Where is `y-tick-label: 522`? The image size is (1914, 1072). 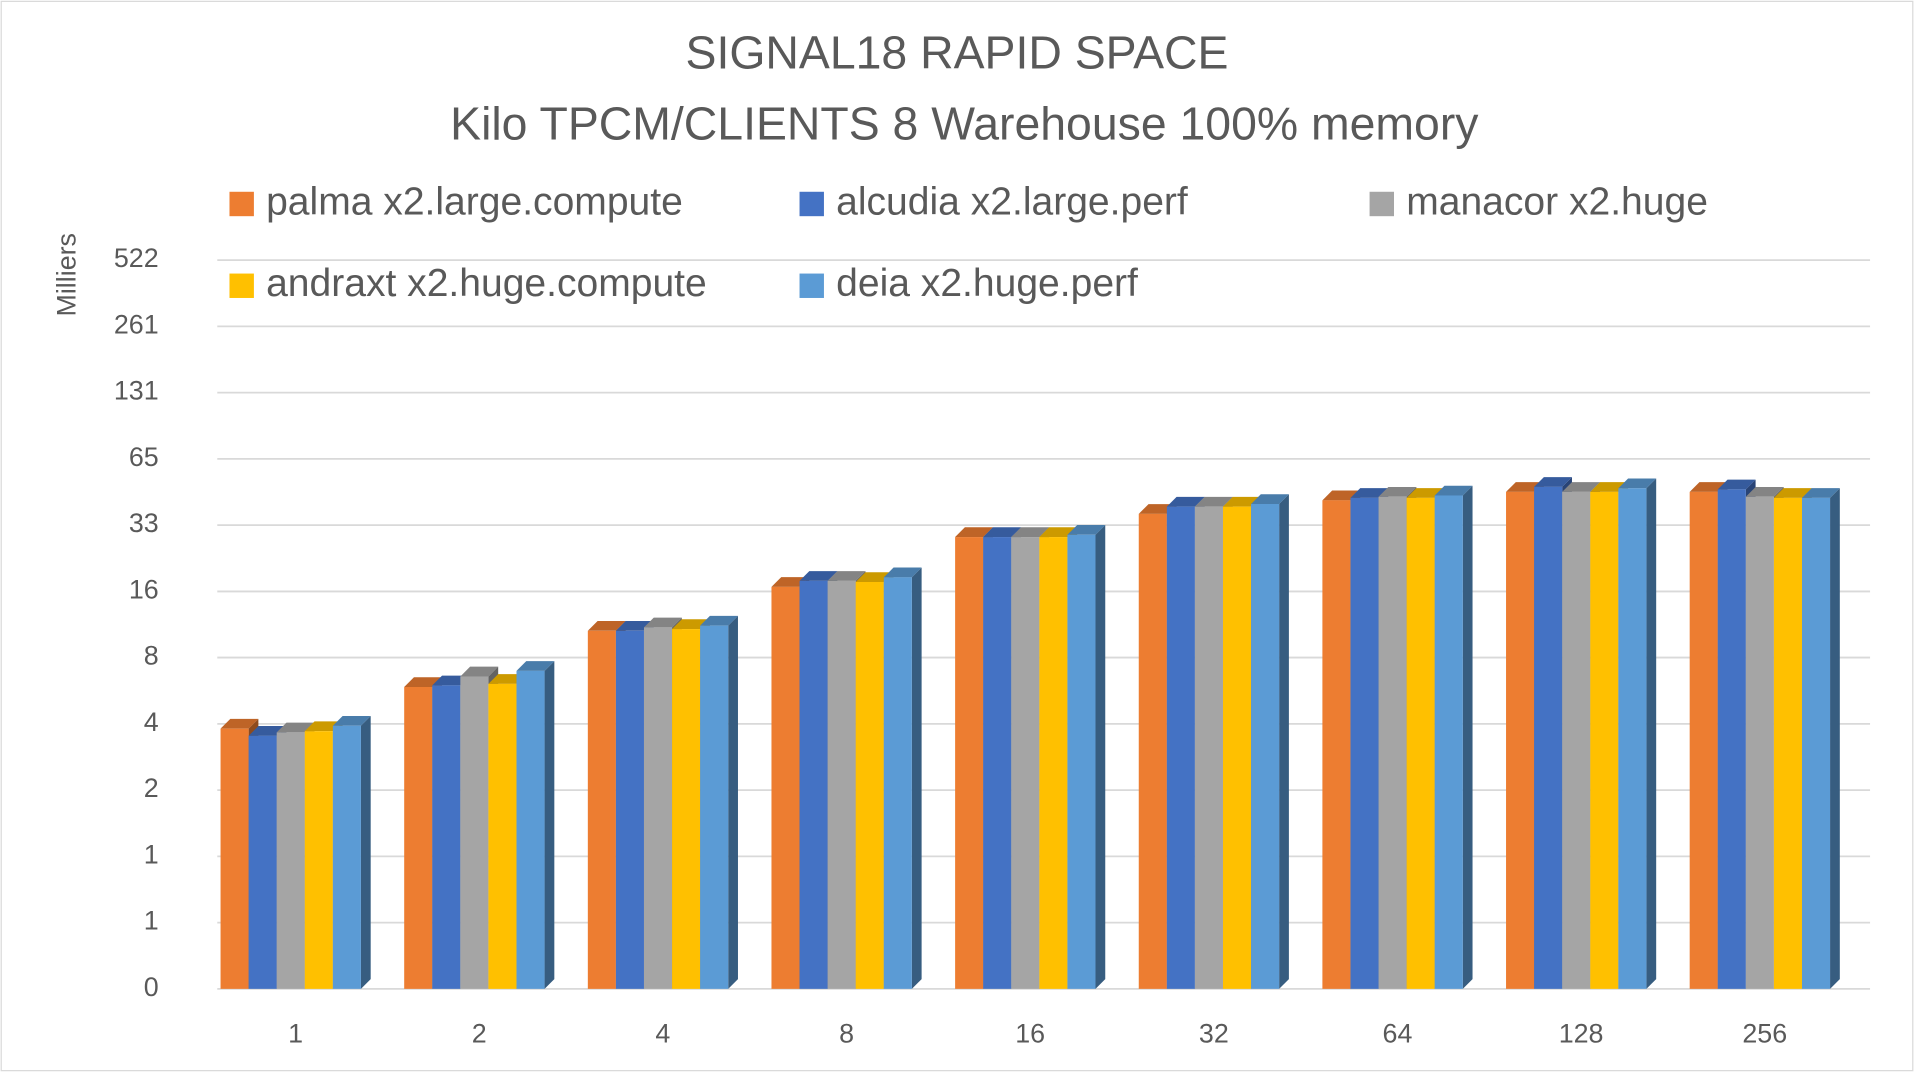 y-tick-label: 522 is located at coordinates (136, 258).